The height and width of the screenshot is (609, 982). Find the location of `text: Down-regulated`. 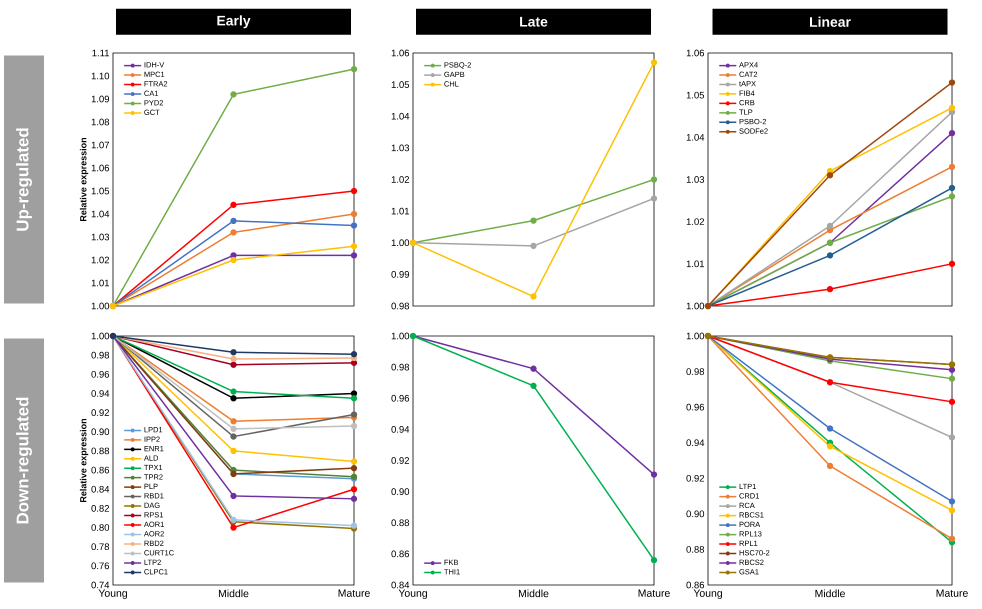

text: Down-regulated is located at coordinates (24, 461).